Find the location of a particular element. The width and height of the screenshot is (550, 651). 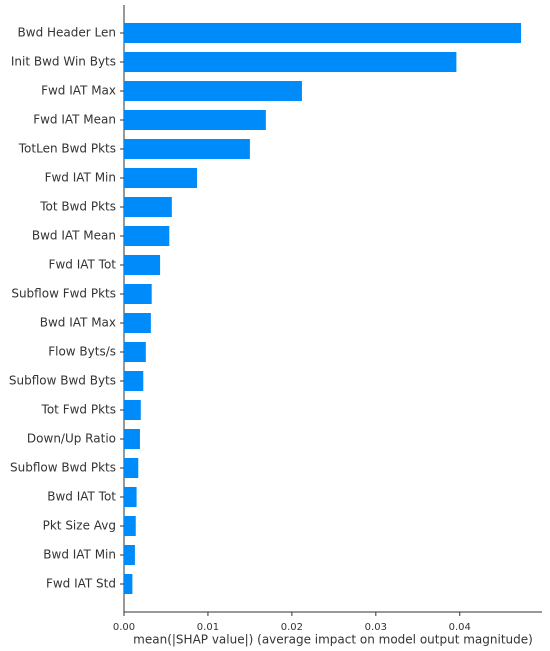

y-tick-label: TotLen Bwd Pkts is located at coordinates (67, 149).